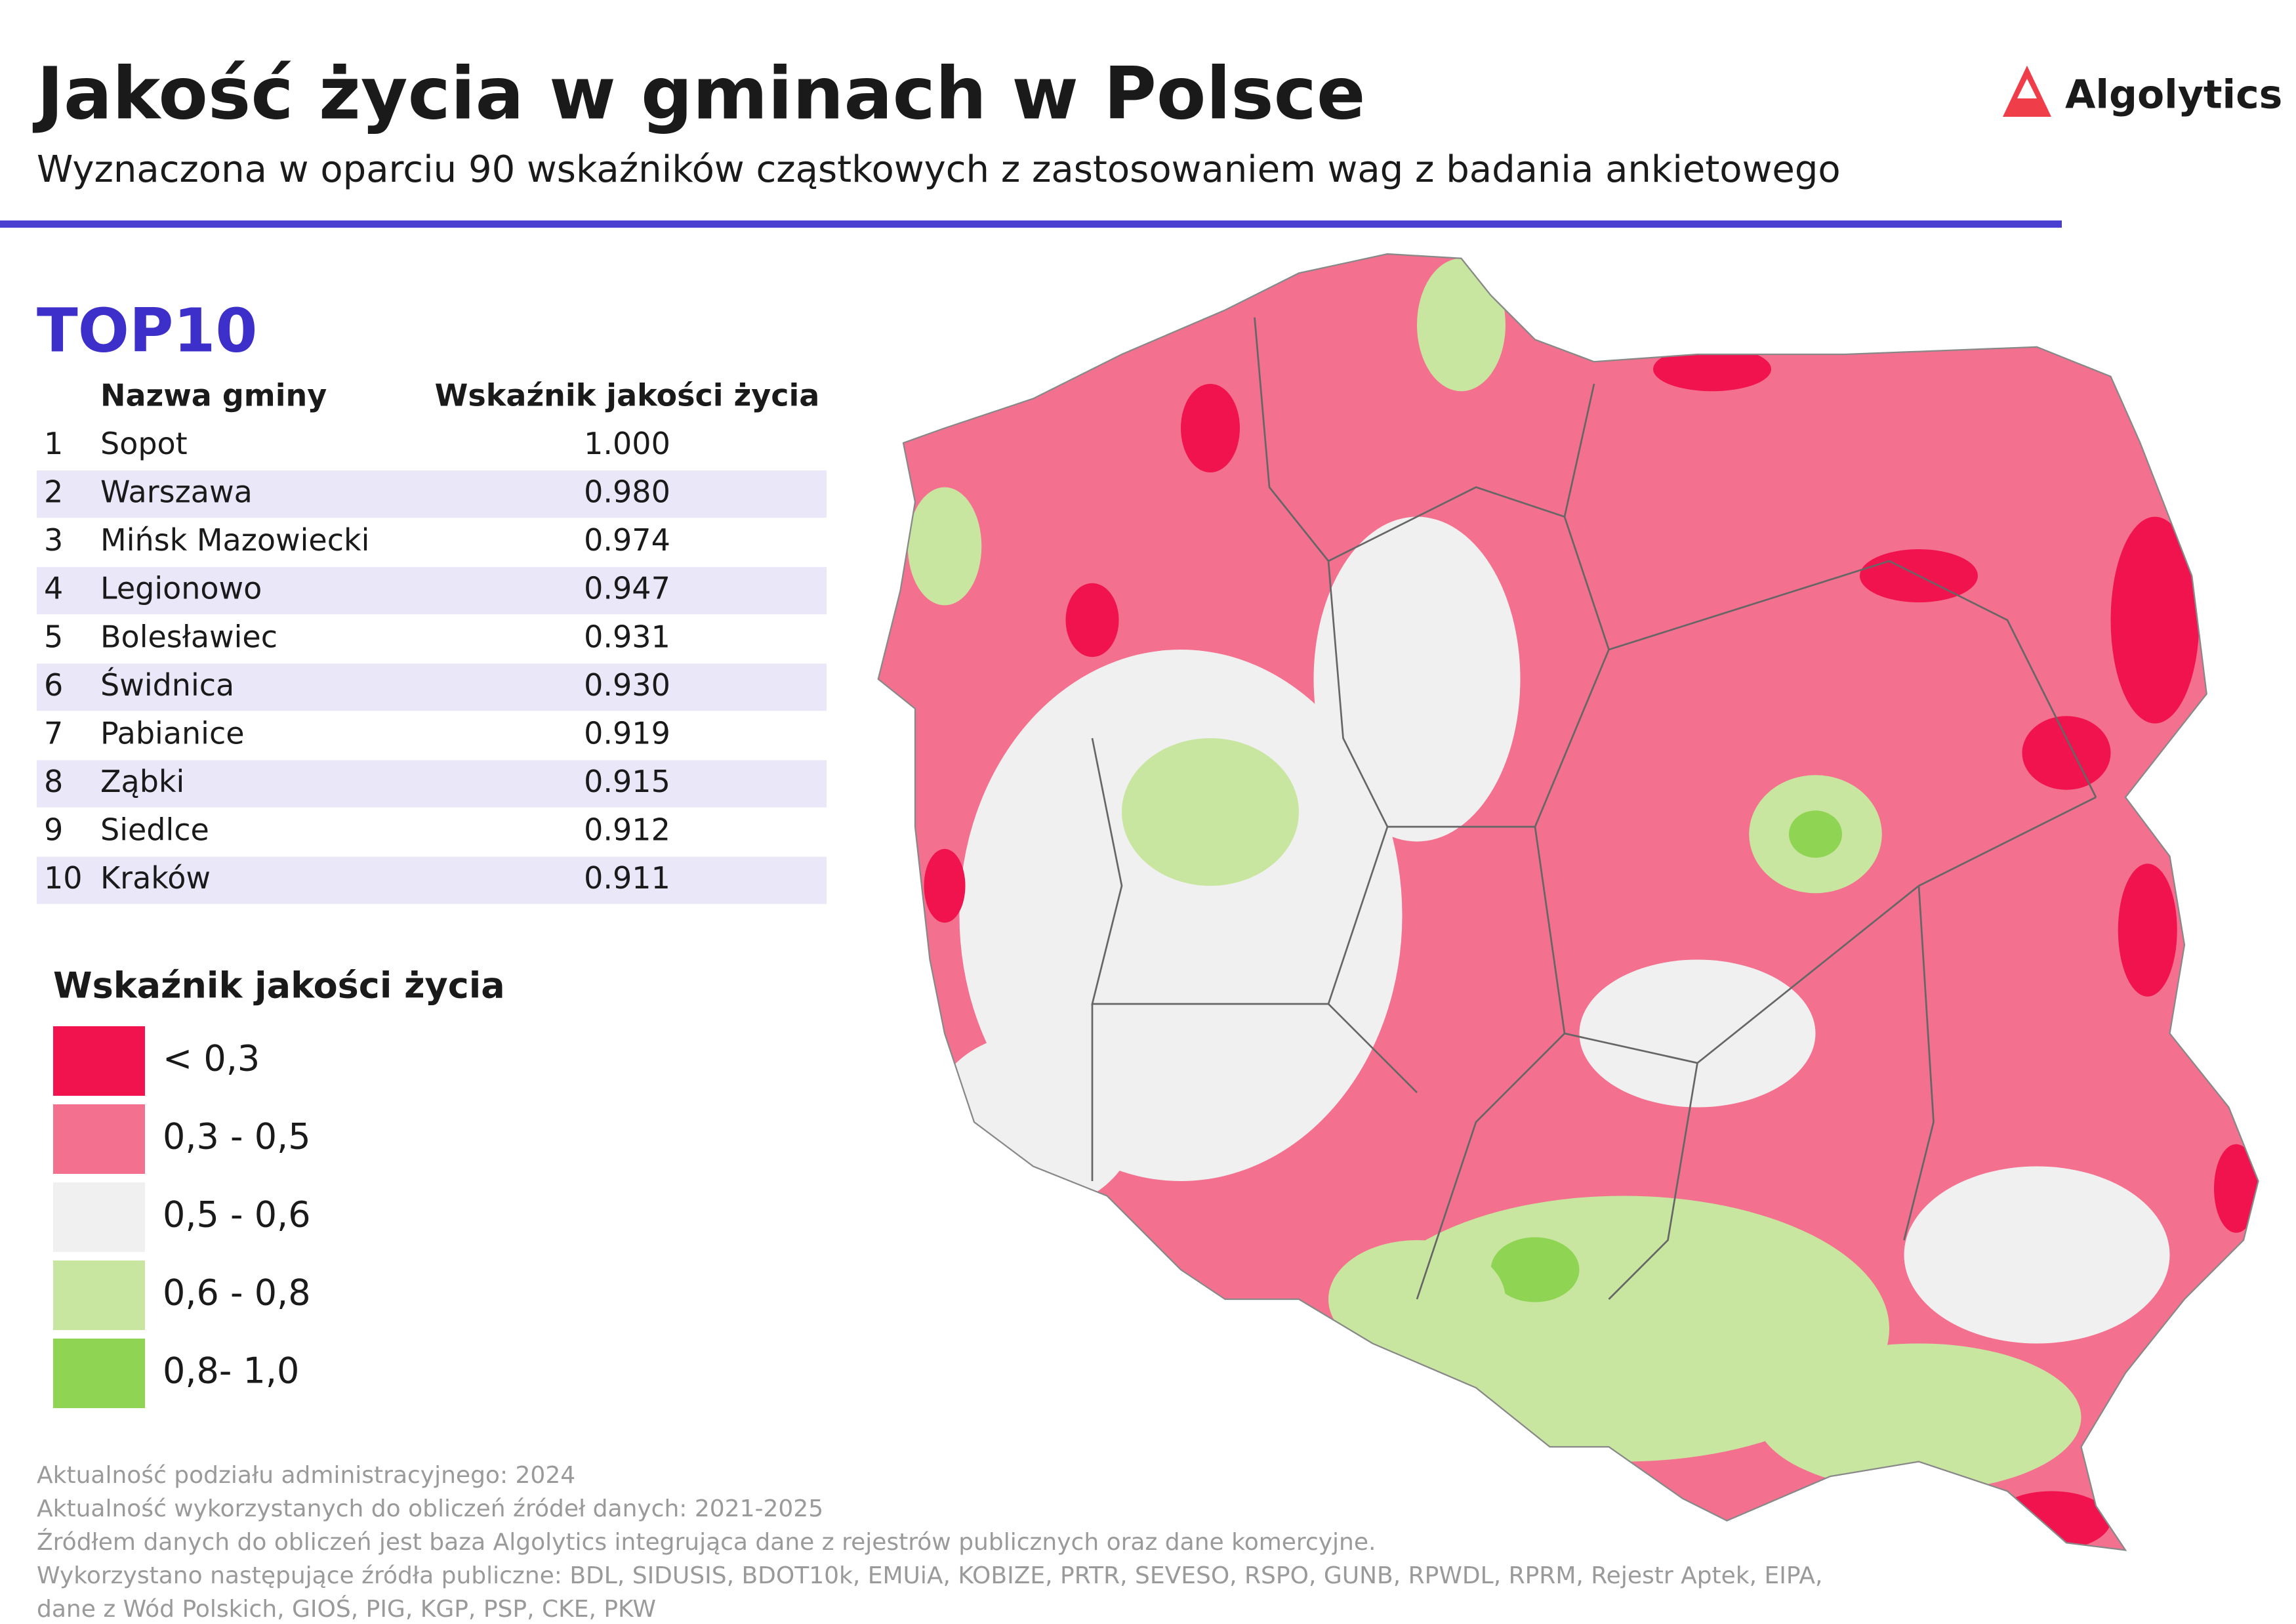 The width and height of the screenshot is (2296, 1624). What do you see at coordinates (167, 685) in the screenshot?
I see `municipality: Świdnica` at bounding box center [167, 685].